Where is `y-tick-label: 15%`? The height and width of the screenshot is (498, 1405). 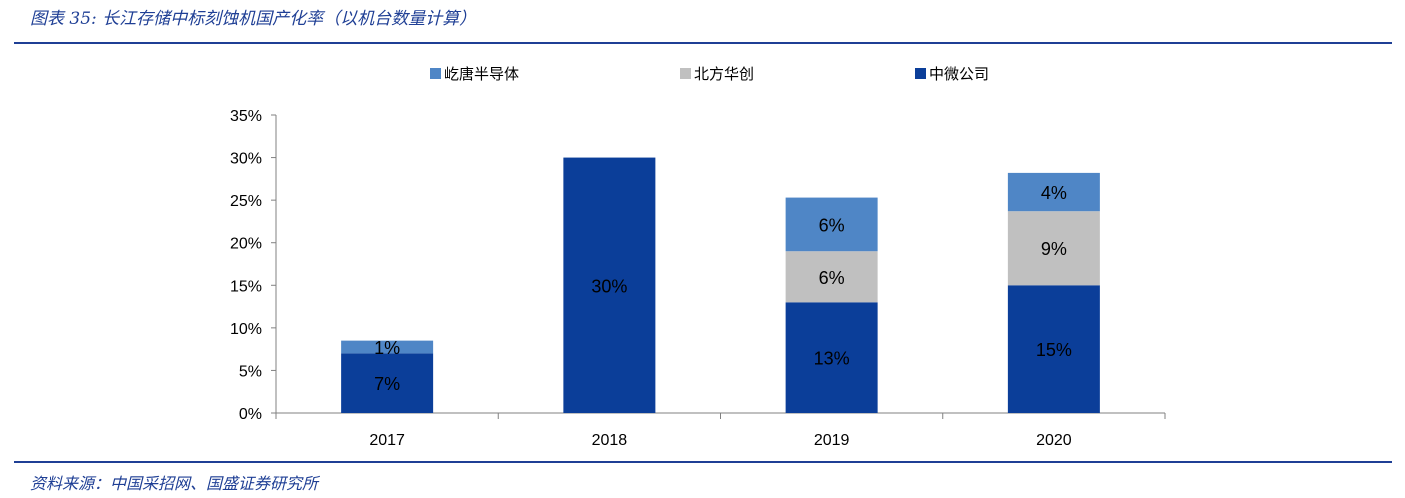
y-tick-label: 15% is located at coordinates (246, 286).